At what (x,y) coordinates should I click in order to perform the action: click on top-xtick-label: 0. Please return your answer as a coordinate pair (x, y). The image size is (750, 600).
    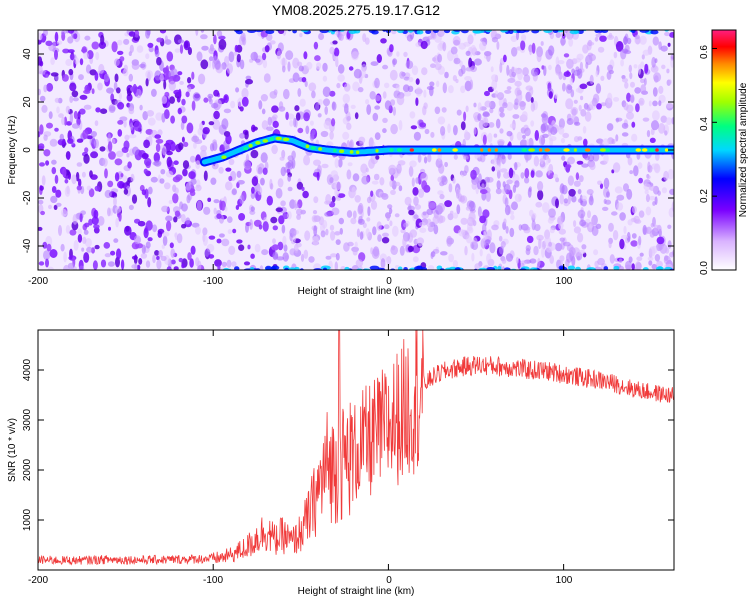
    Looking at the image, I should click on (389, 281).